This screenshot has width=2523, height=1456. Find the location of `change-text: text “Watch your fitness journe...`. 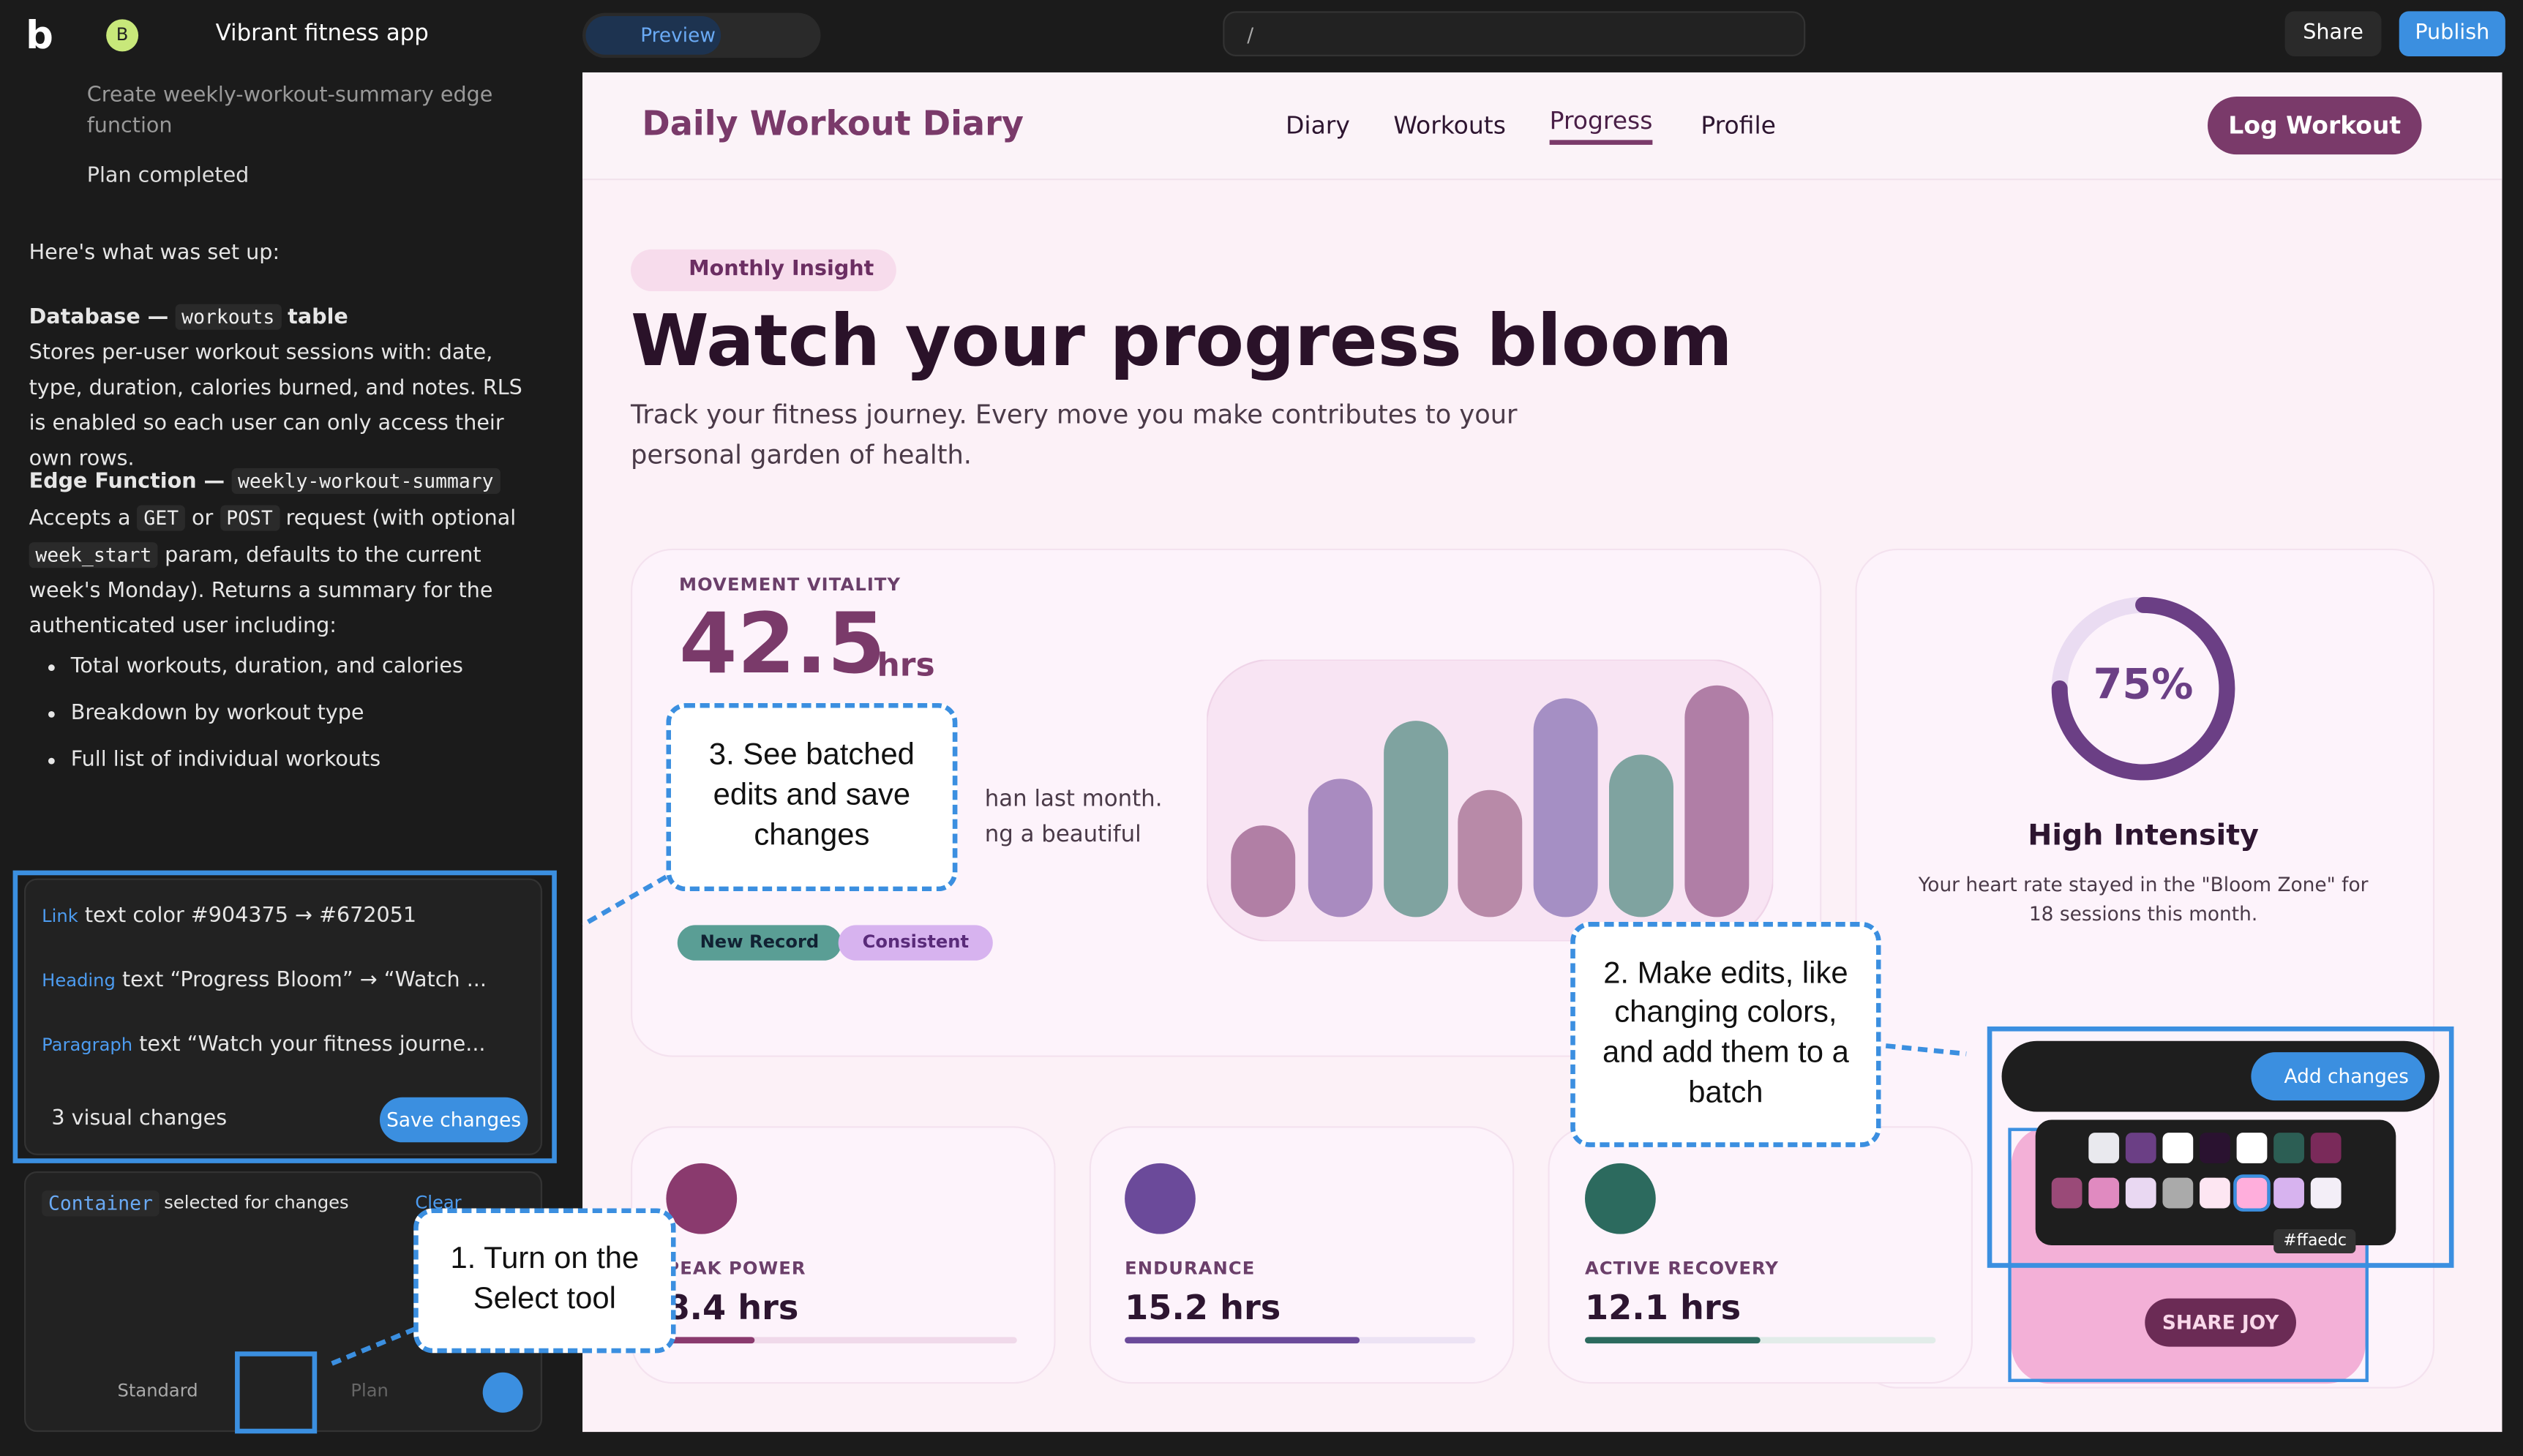

change-text: text “Watch your fitness journe... is located at coordinates (312, 1044).